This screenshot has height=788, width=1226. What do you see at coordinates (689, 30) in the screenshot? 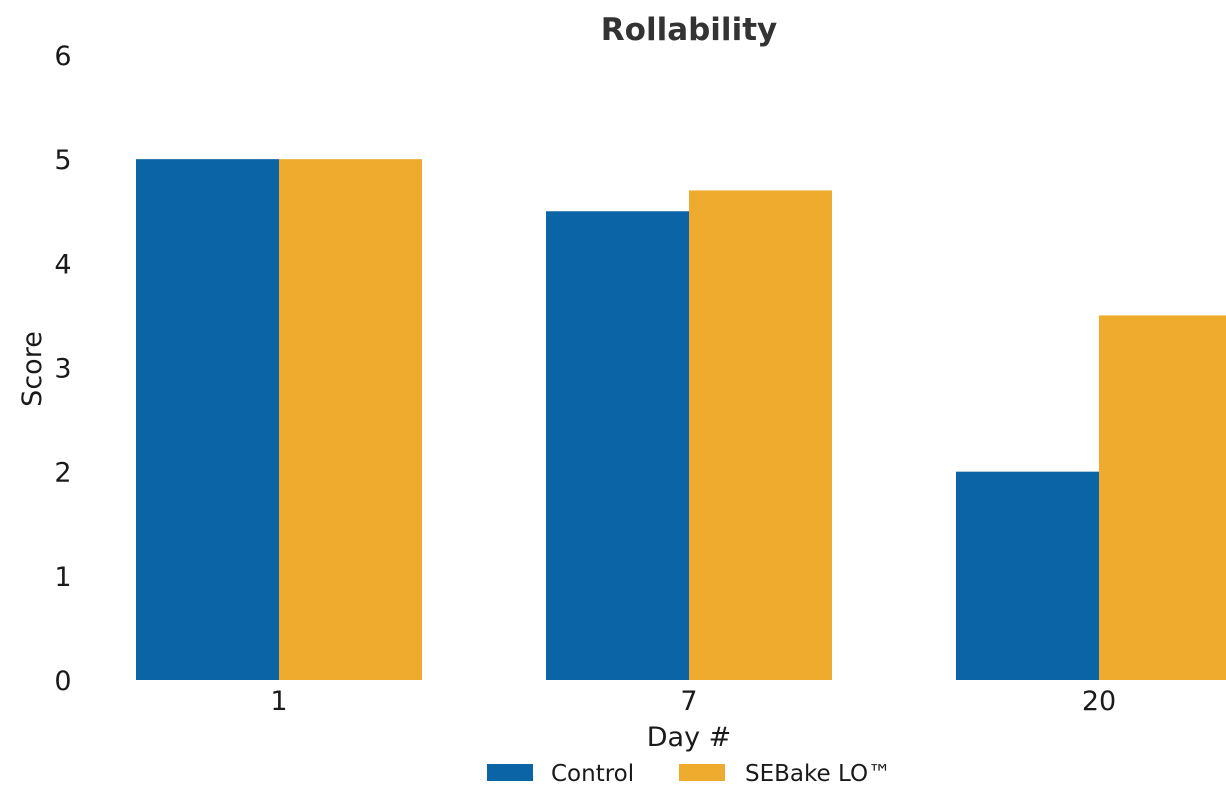
I see `chart-title: Rollability` at bounding box center [689, 30].